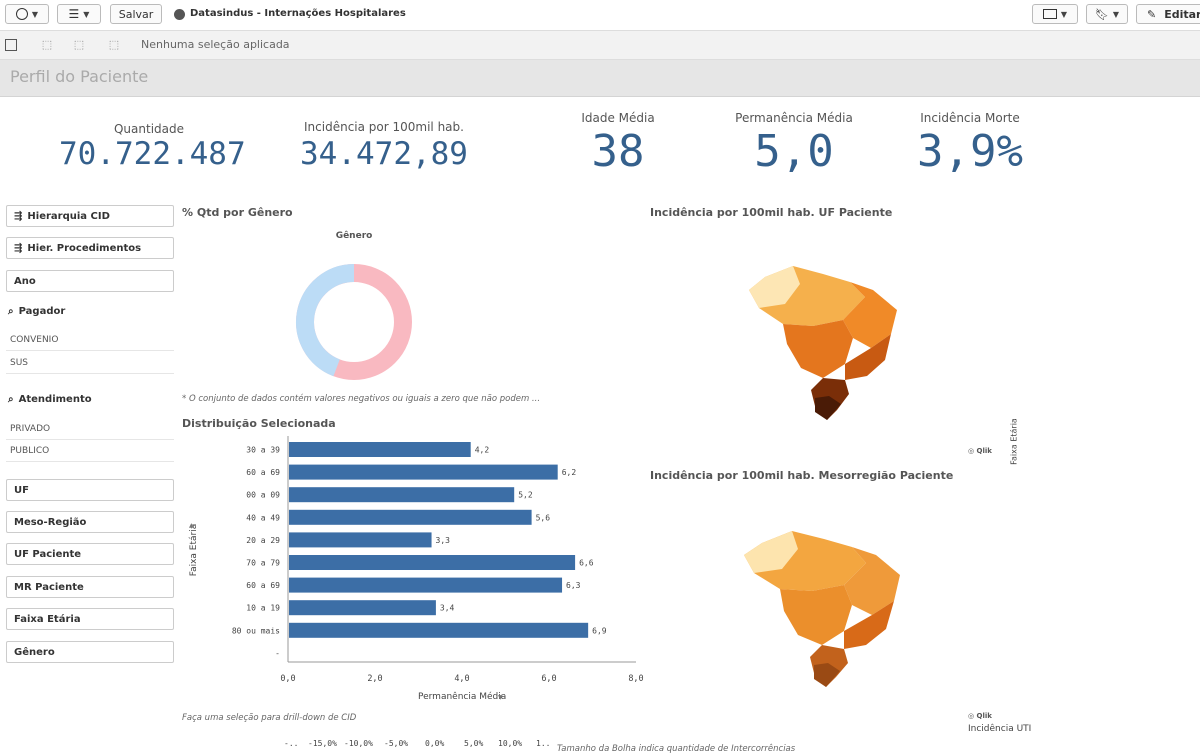 The height and width of the screenshot is (756, 1200). Describe the element at coordinates (136, 14) in the screenshot. I see `save-button: Salvar` at that location.